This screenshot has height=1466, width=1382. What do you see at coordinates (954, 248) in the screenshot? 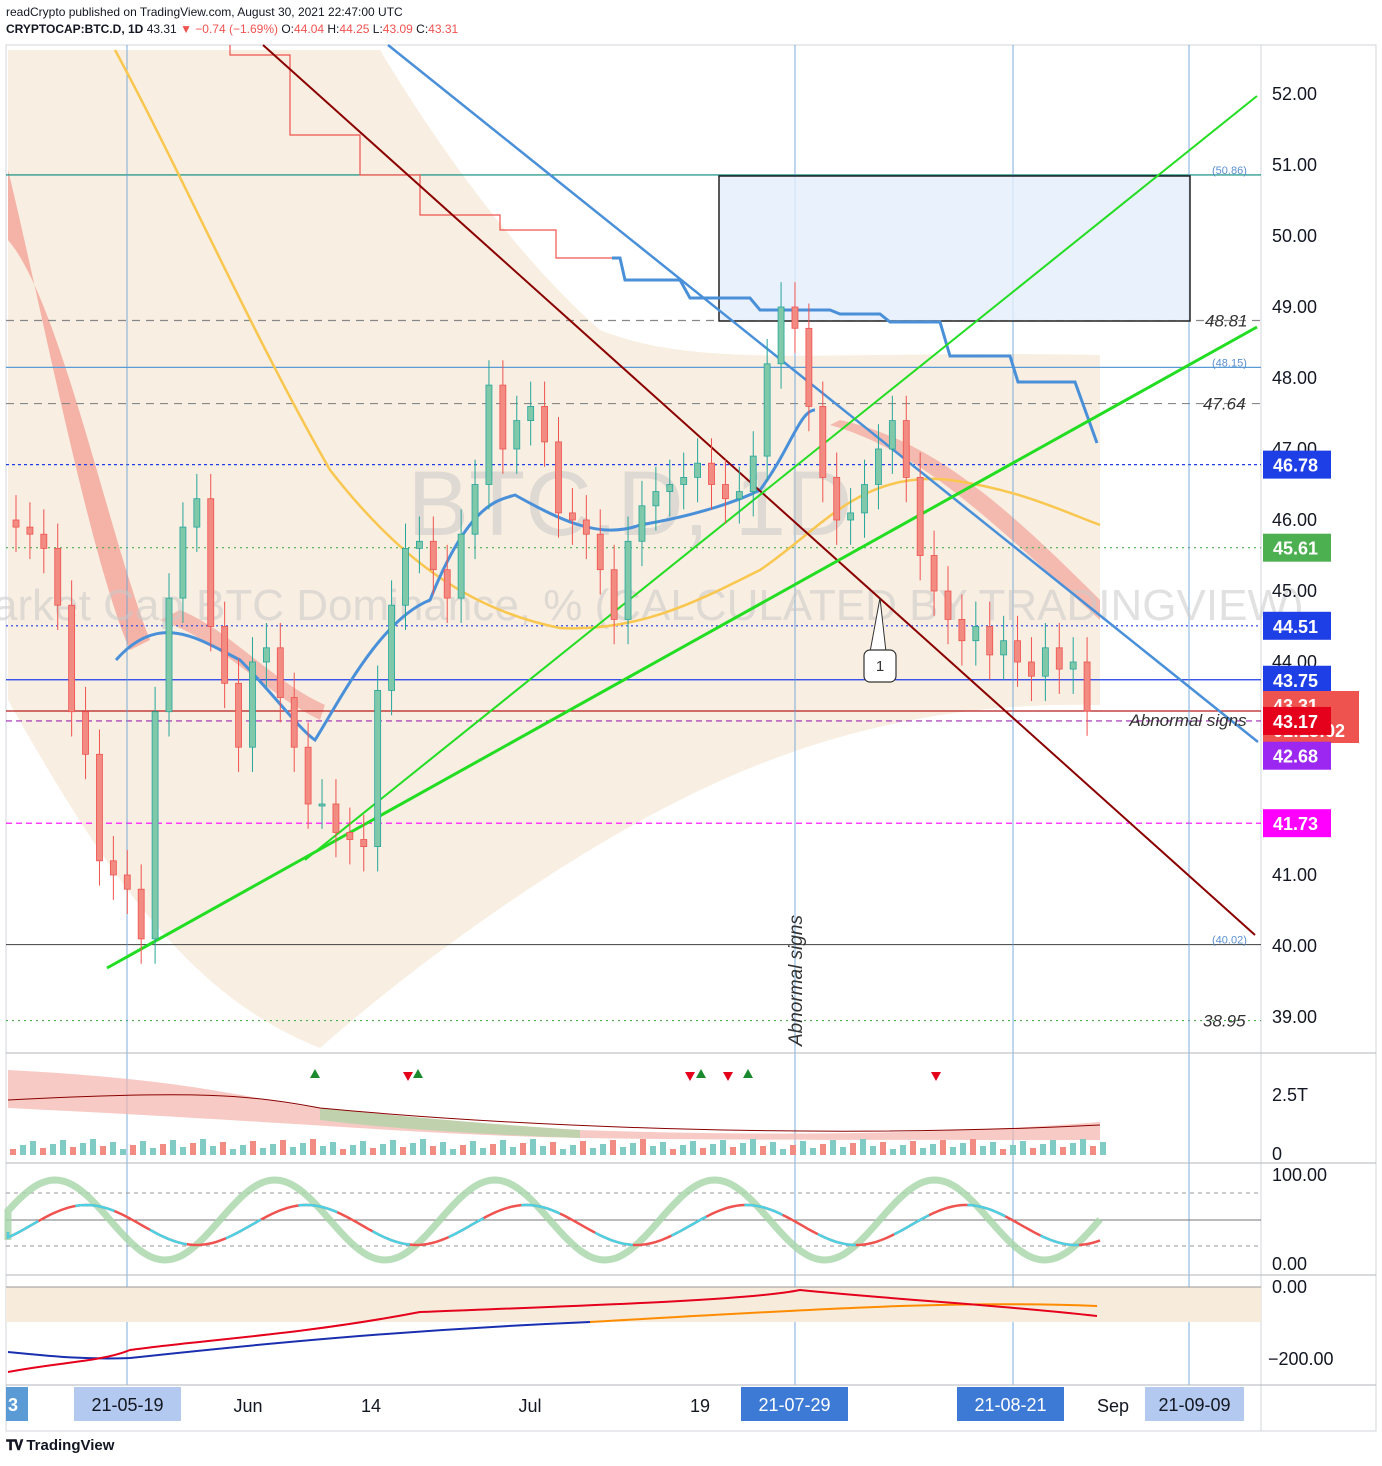
I see `resistance-zone` at bounding box center [954, 248].